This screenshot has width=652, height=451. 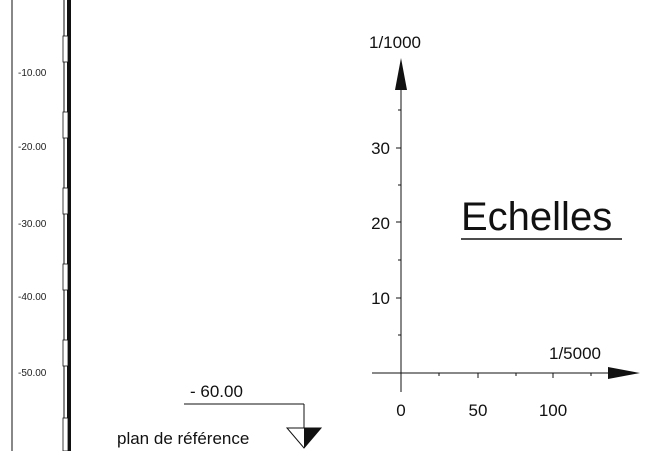 I want to click on vertical-axis-arrow-icon, so click(x=401, y=74).